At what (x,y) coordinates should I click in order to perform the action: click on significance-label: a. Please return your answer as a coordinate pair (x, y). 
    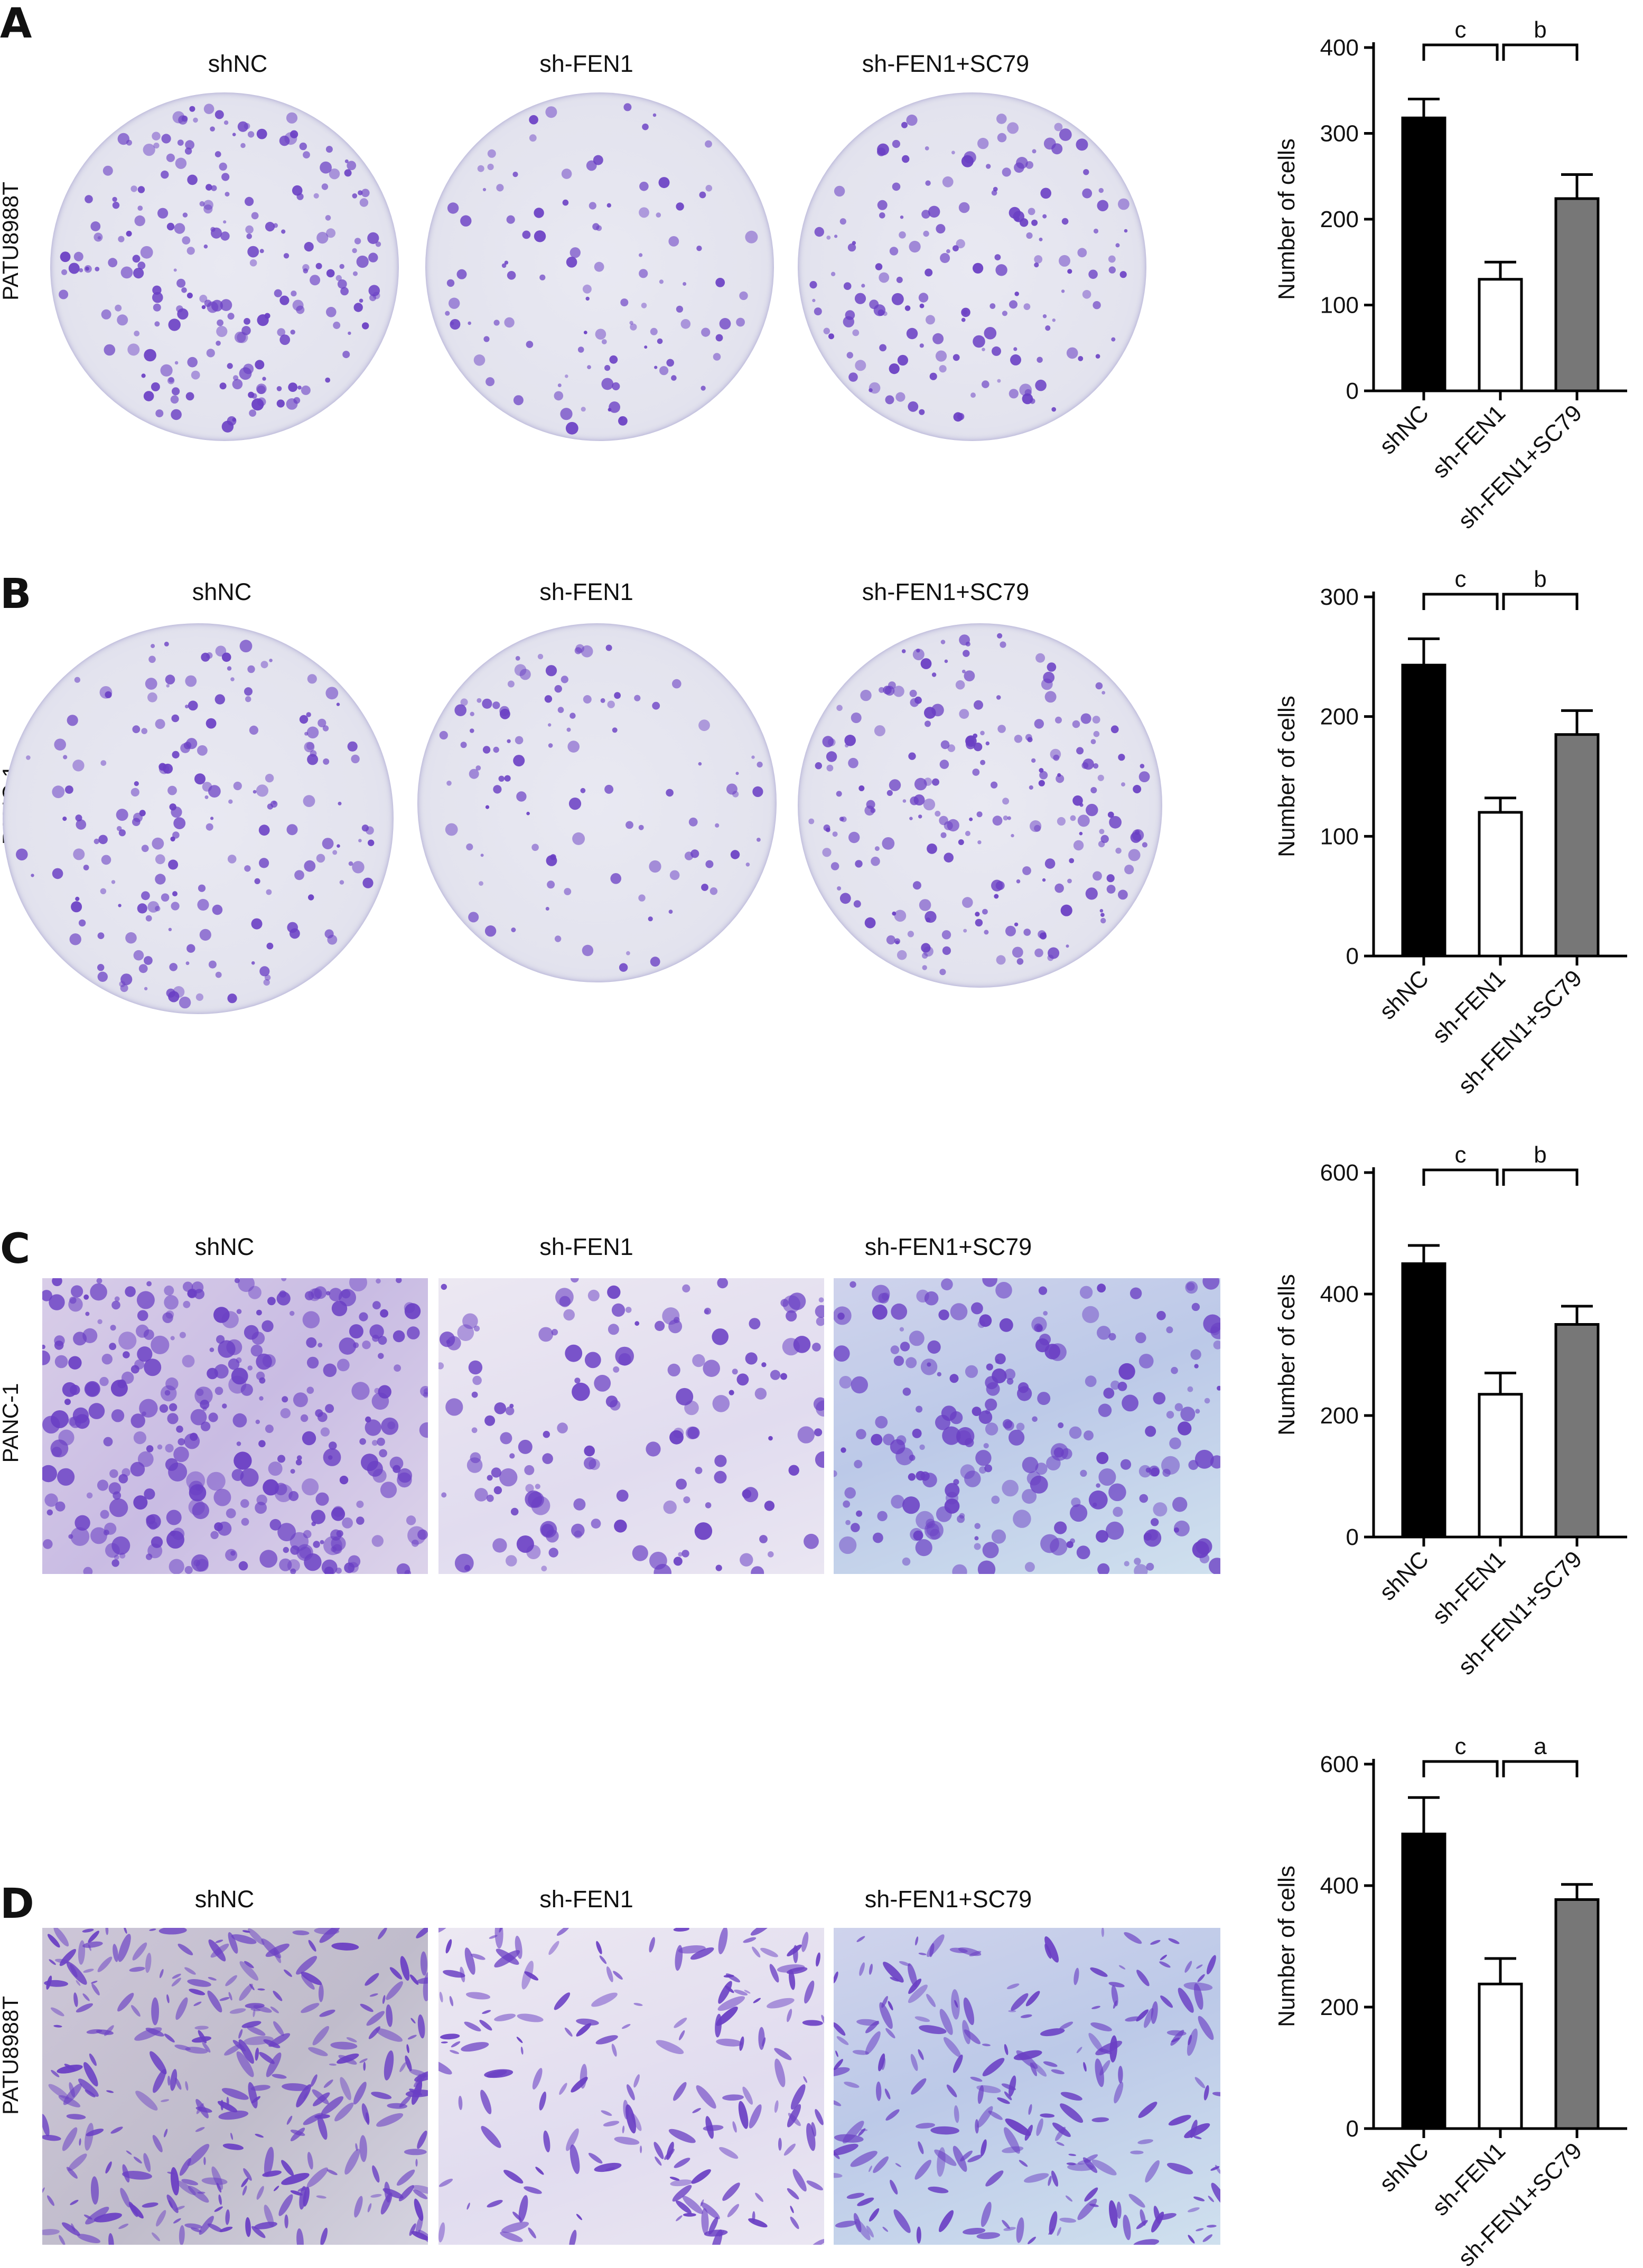
    Looking at the image, I should click on (1540, 1746).